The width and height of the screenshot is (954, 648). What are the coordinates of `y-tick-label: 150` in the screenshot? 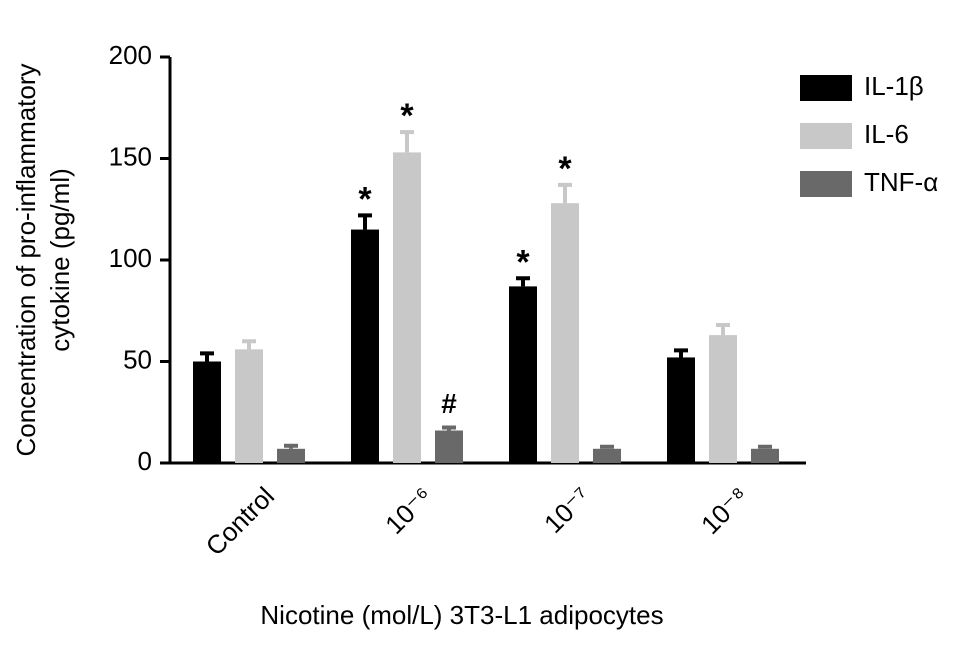 It's located at (130, 156).